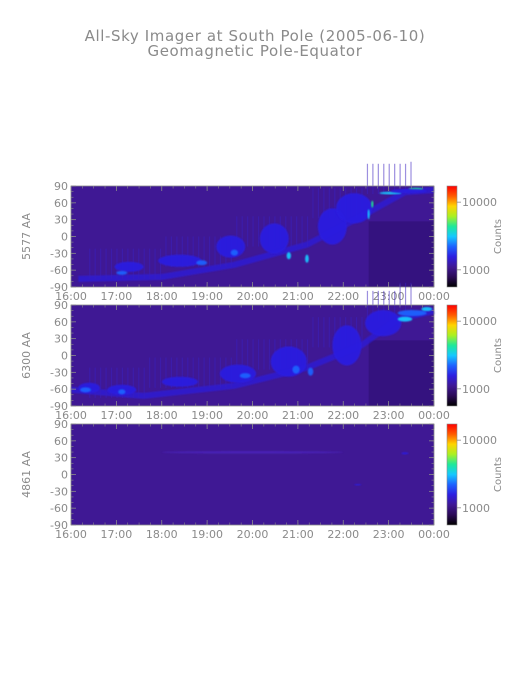  Describe the element at coordinates (61, 186) in the screenshot. I see `y-tick-label: 90` at that location.